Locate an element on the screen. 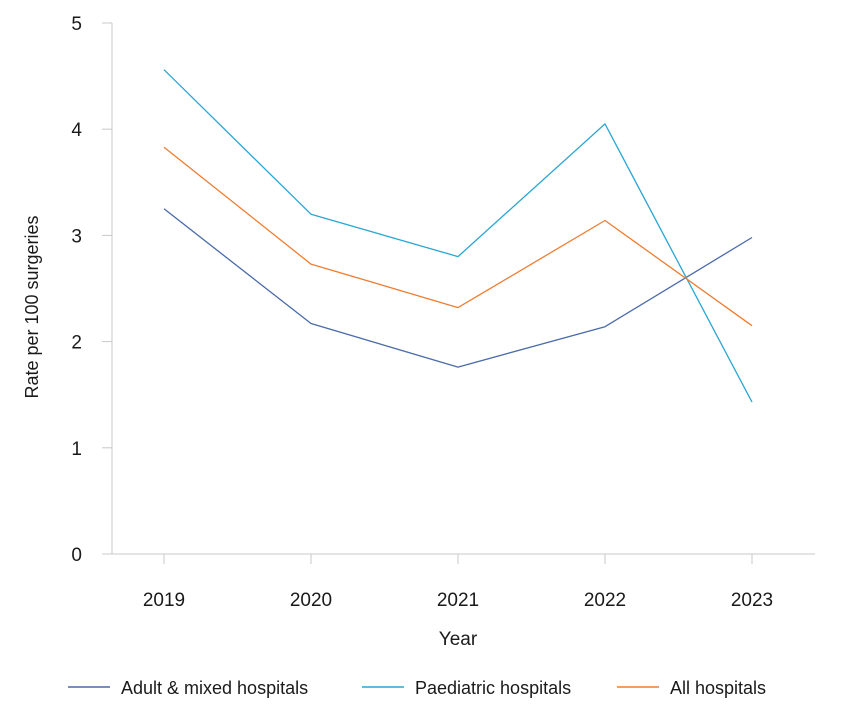  x-tick-label: 2021 is located at coordinates (458, 600).